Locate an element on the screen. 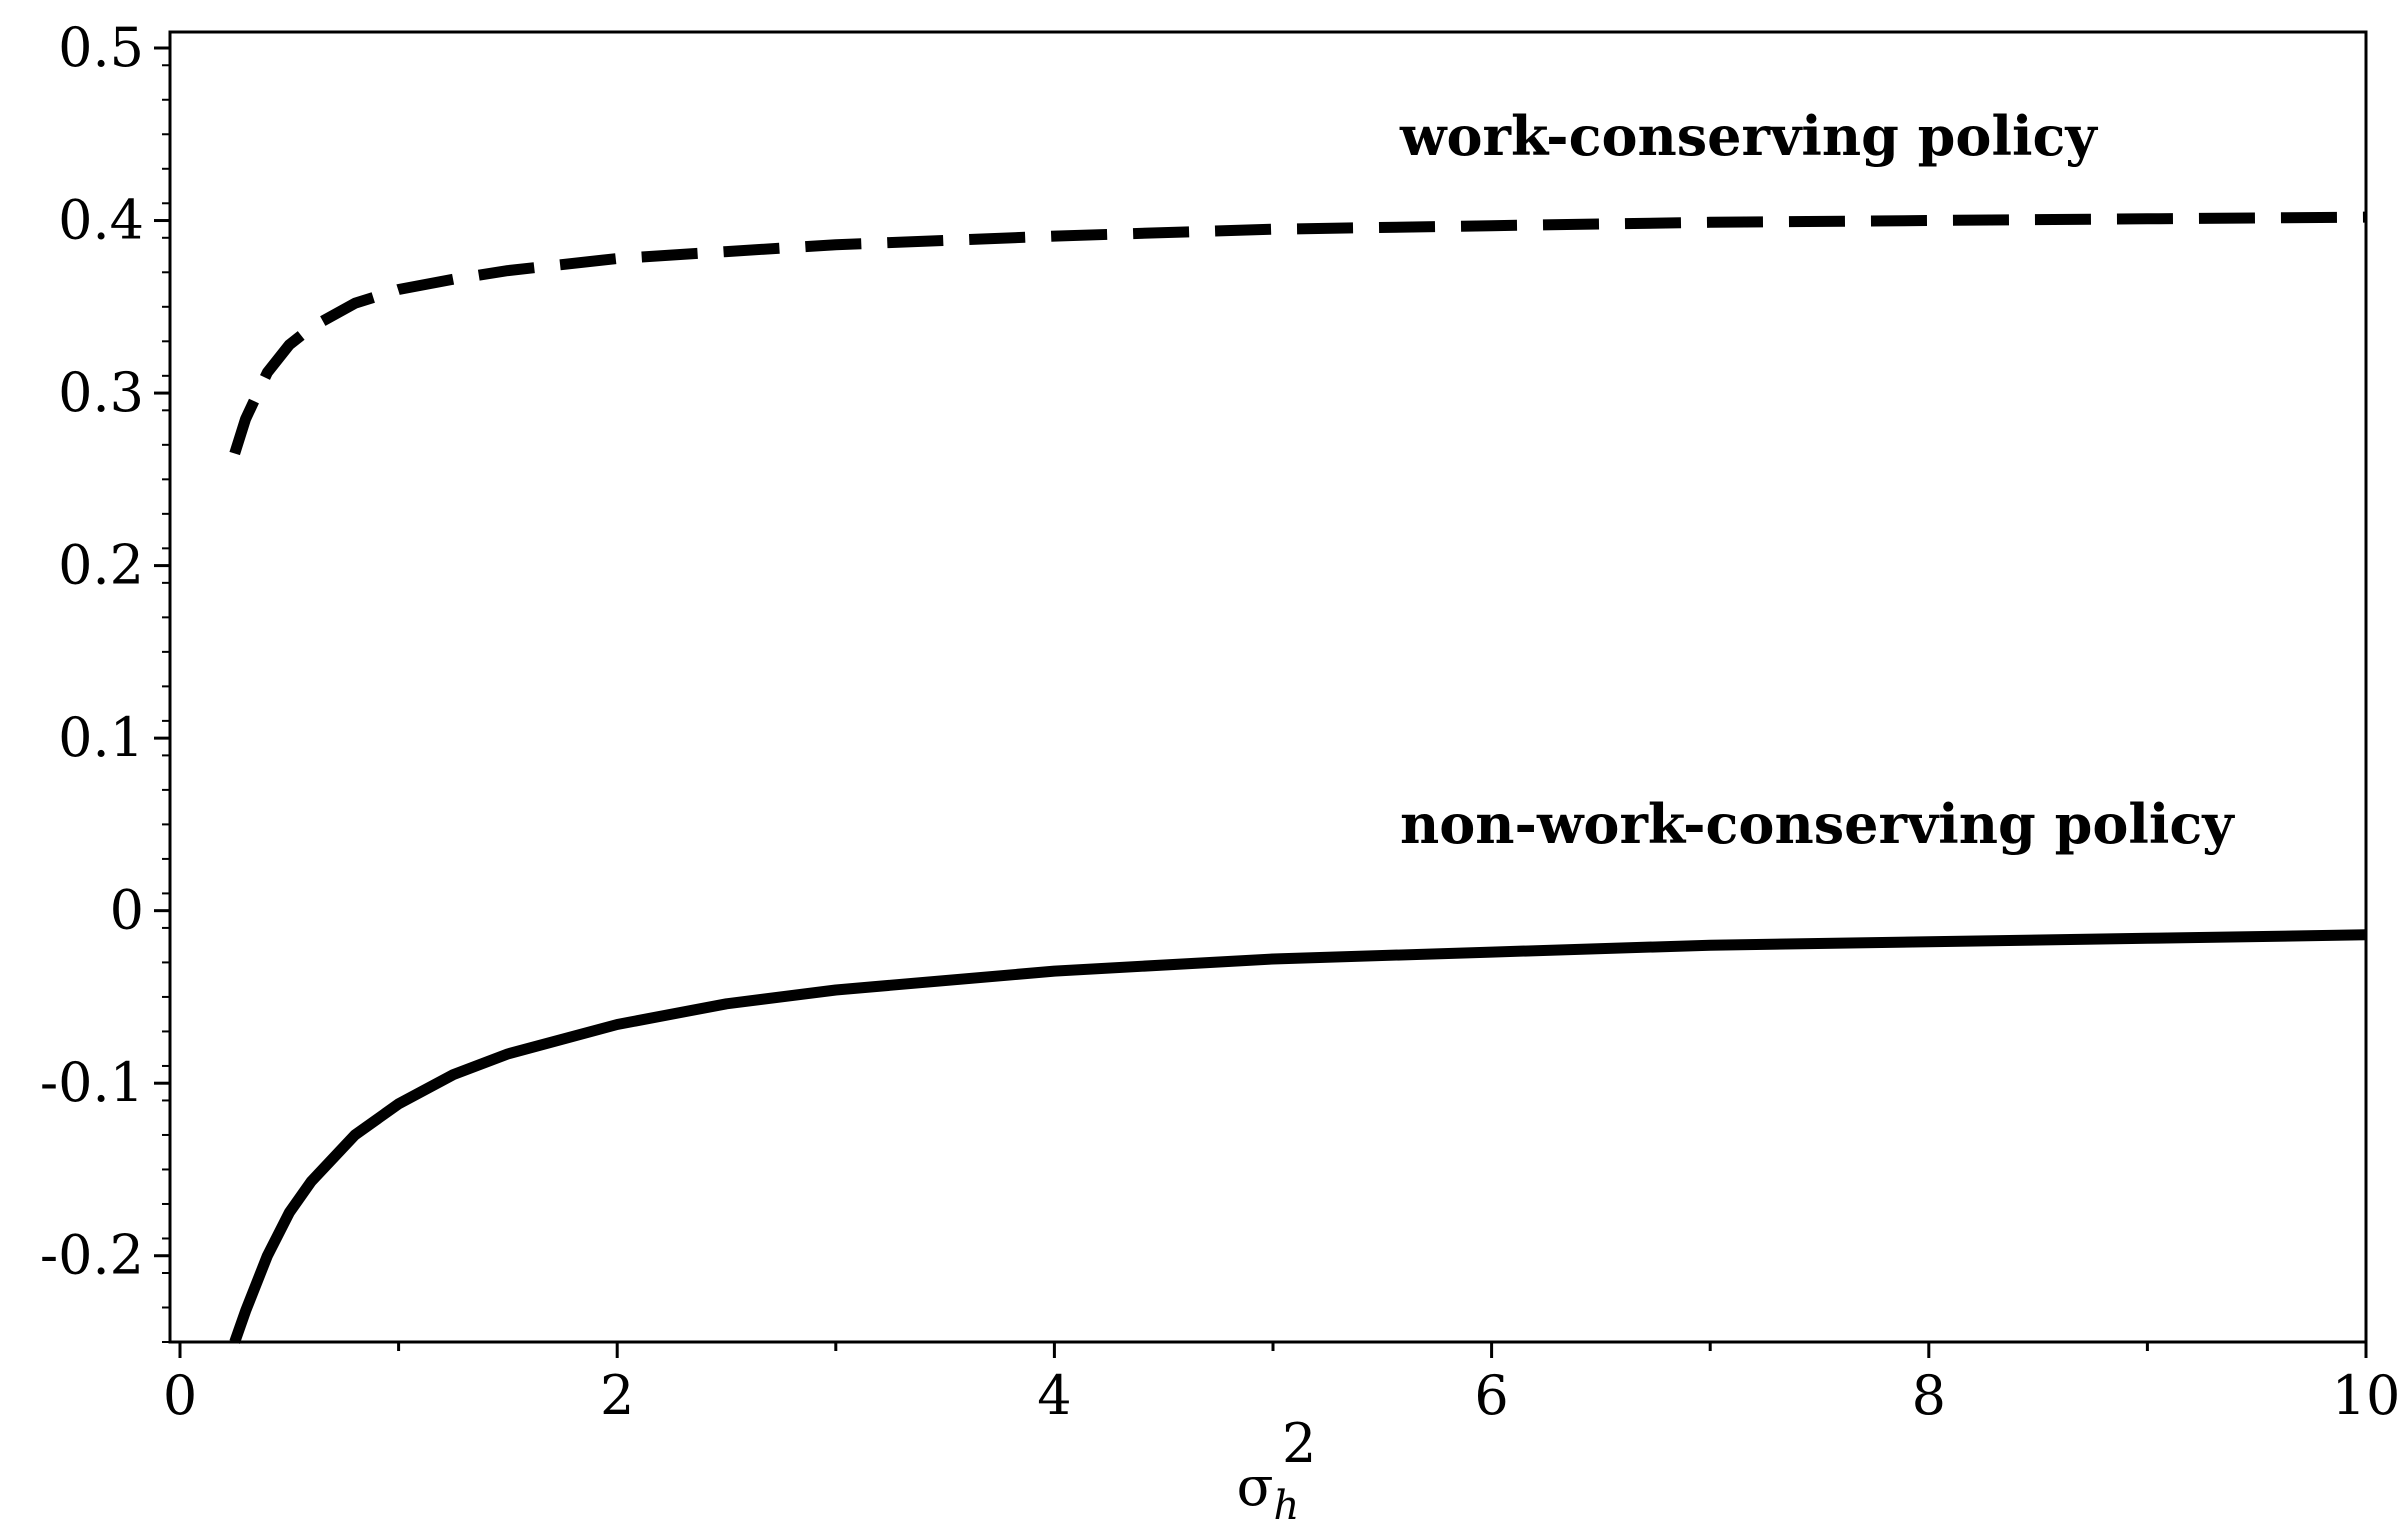  x-axis-label-base: σ is located at coordinates (1255, 1486).